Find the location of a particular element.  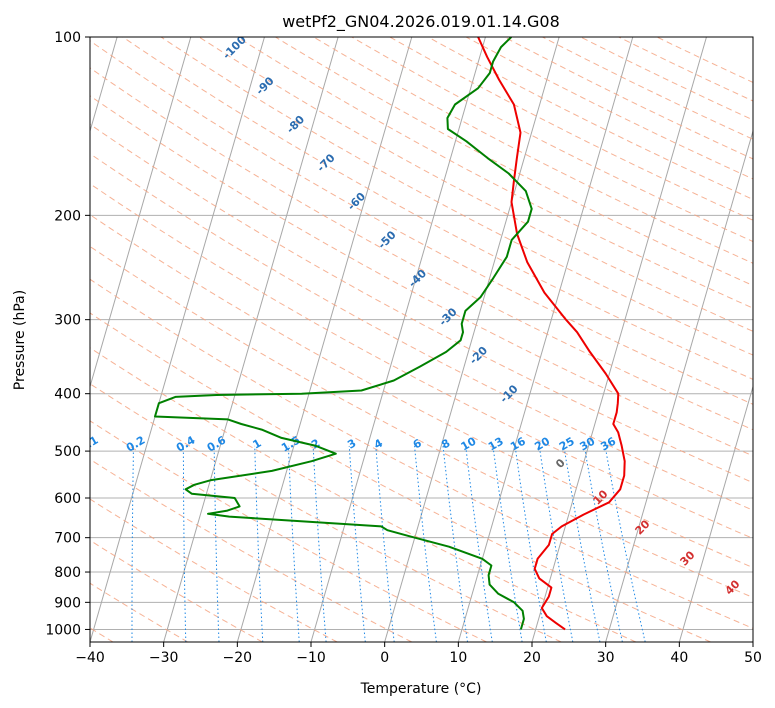

chart-title: wetPf2_GN04.2026.019.01.14.G08 is located at coordinates (421, 22).